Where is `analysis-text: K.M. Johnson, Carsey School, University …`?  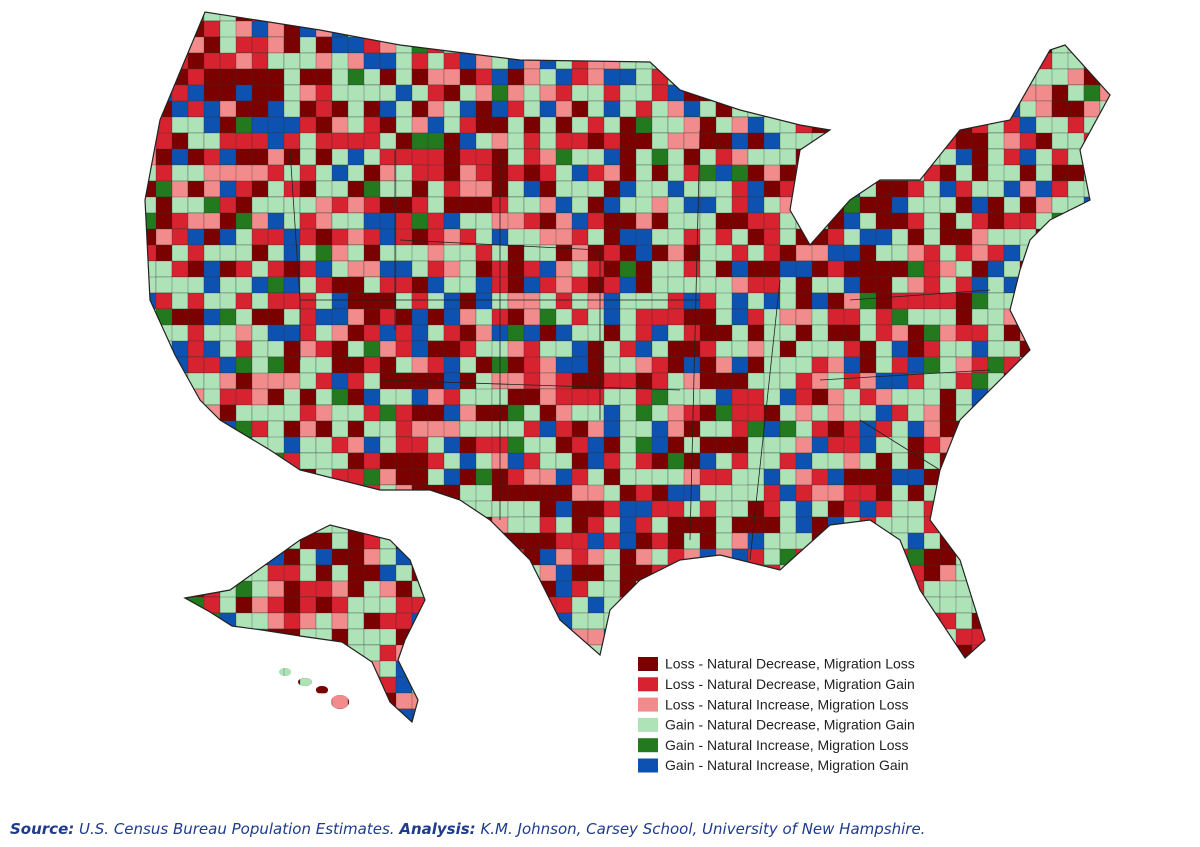
analysis-text: K.M. Johnson, Carsey School, University … is located at coordinates (703, 829).